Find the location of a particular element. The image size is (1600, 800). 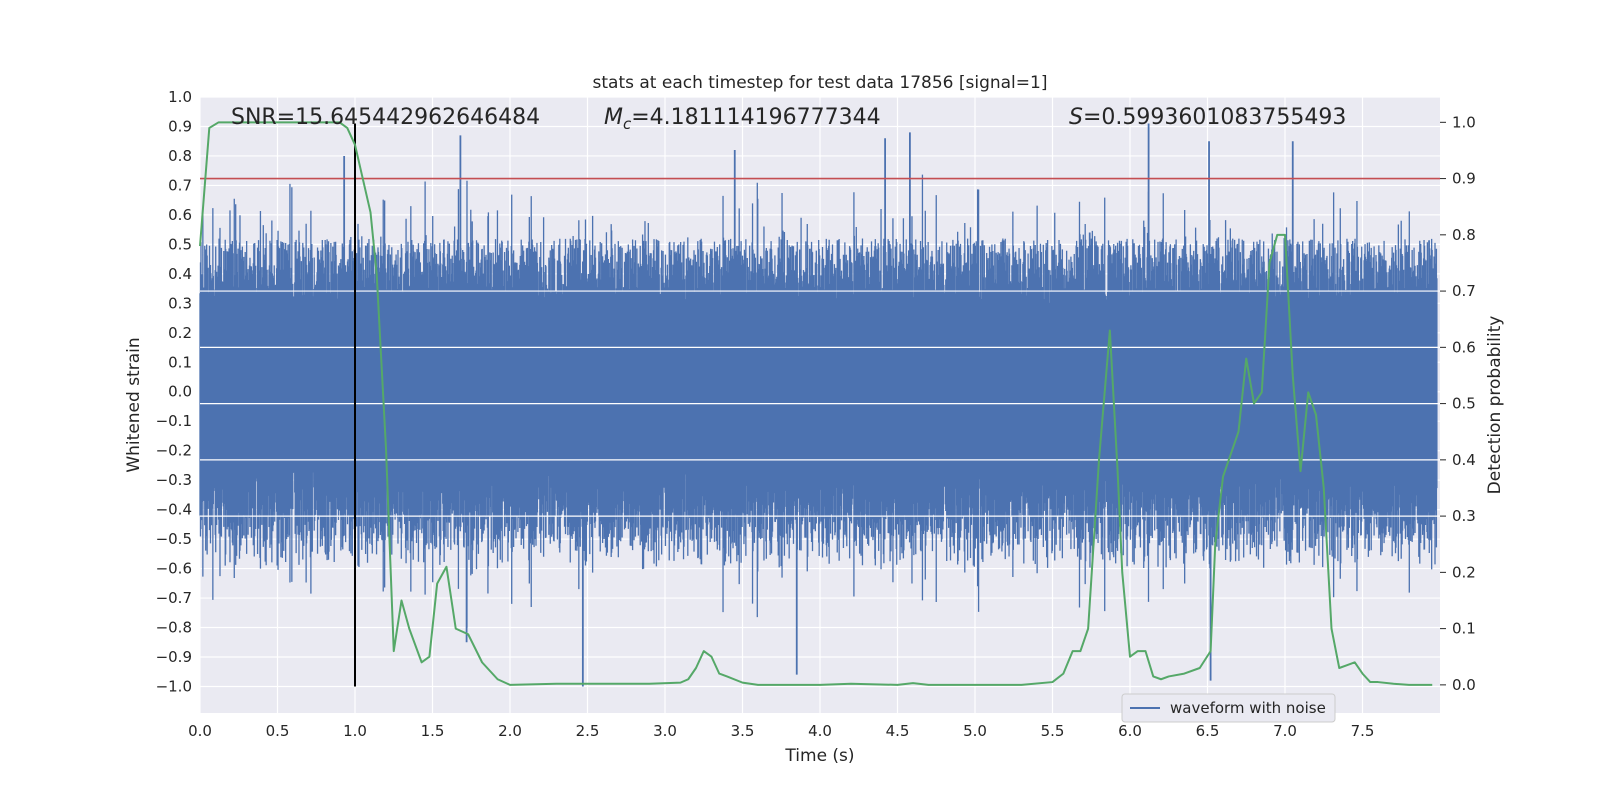

x-tick-label: 5.0 is located at coordinates (975, 731).